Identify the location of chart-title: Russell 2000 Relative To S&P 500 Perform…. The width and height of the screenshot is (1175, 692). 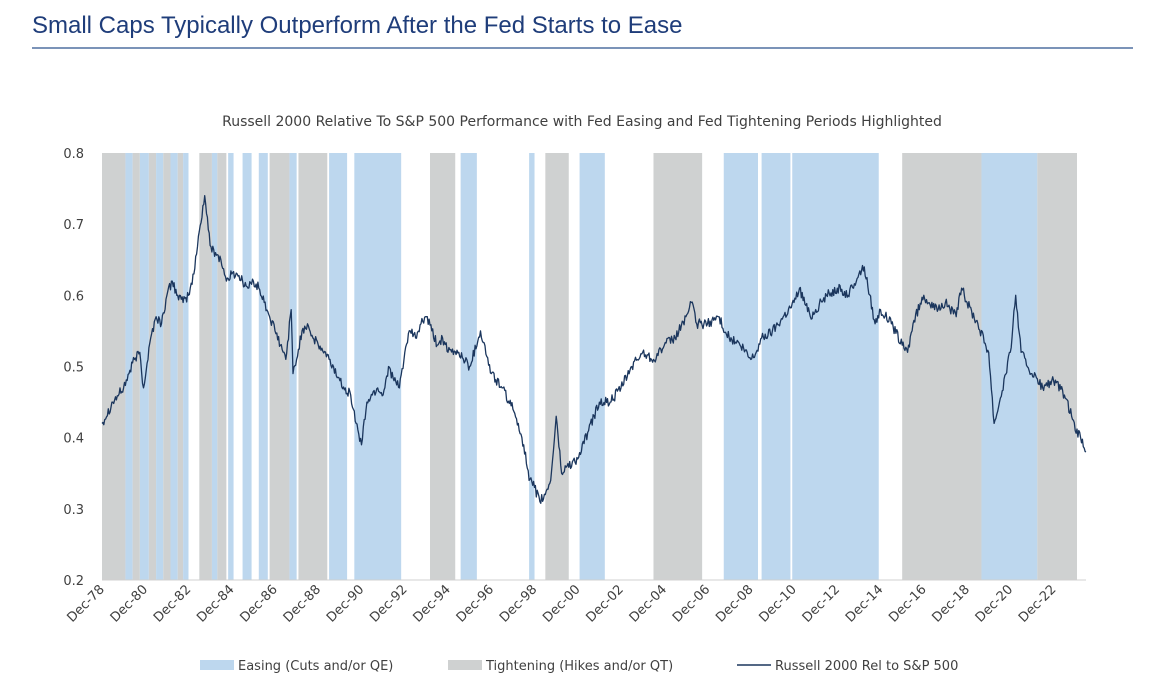
(582, 122).